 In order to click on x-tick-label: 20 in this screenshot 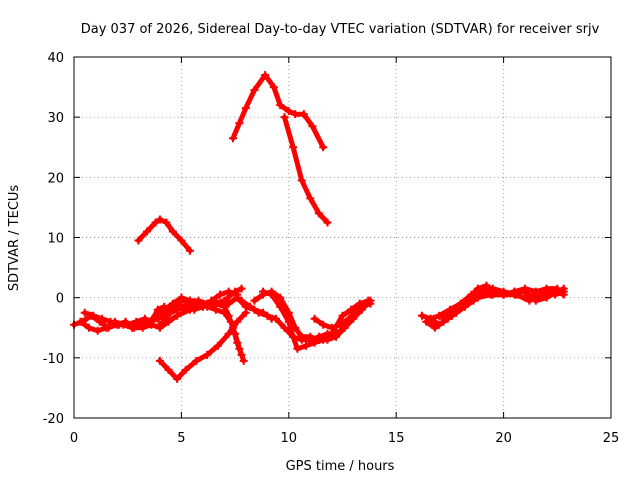, I will do `click(503, 438)`.